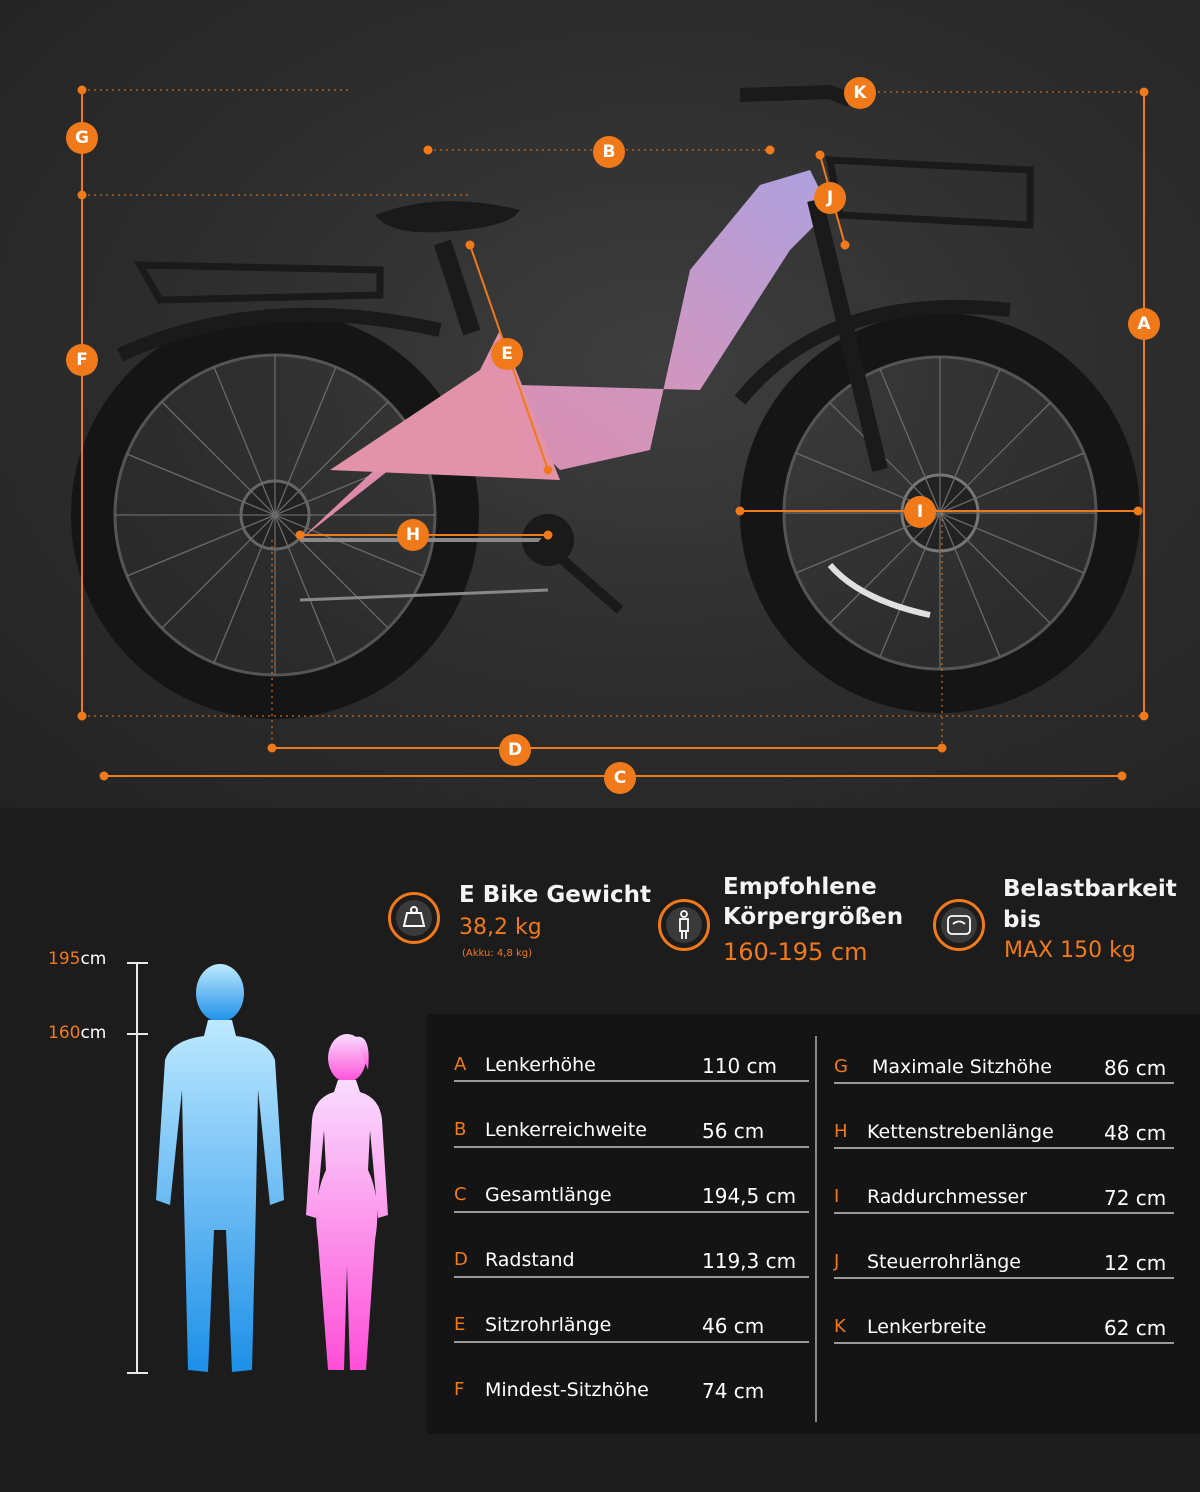 The image size is (1200, 1492). I want to click on spec-row-h: H Kettenstrebenlänge 48 cm, so click(1004, 1136).